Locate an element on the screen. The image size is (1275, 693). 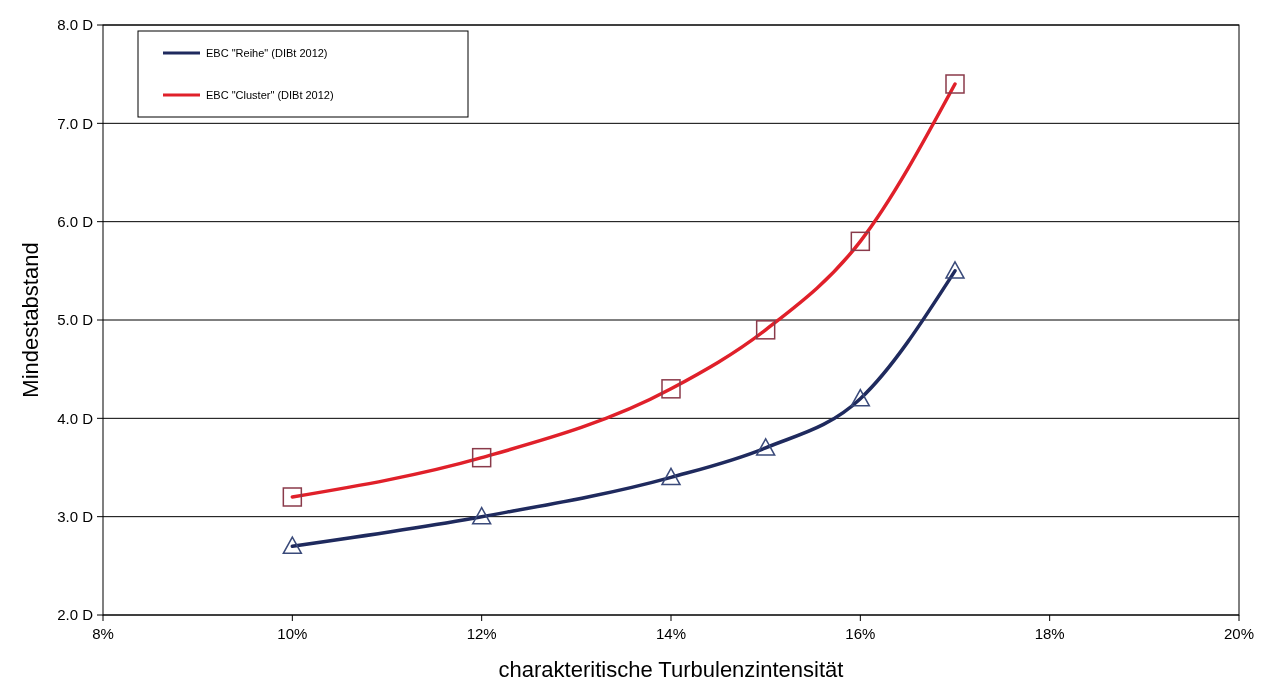
legend-label: EBC "Reihe" (DIBt 2012) is located at coordinates (267, 52).